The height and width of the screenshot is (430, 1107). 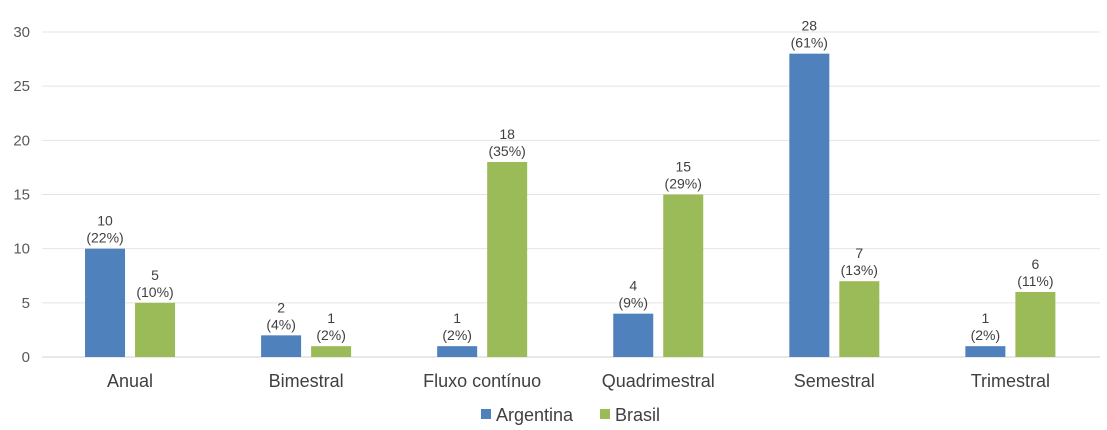 I want to click on data-label-percent: (22%), so click(x=104, y=238).